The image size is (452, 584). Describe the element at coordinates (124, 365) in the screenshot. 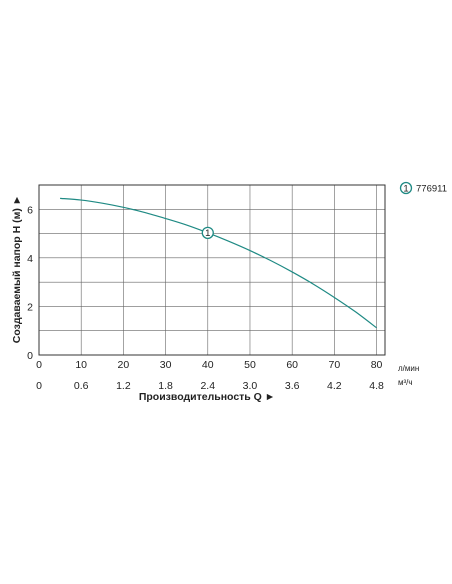

I see `x-tick-label-primary: 20` at that location.